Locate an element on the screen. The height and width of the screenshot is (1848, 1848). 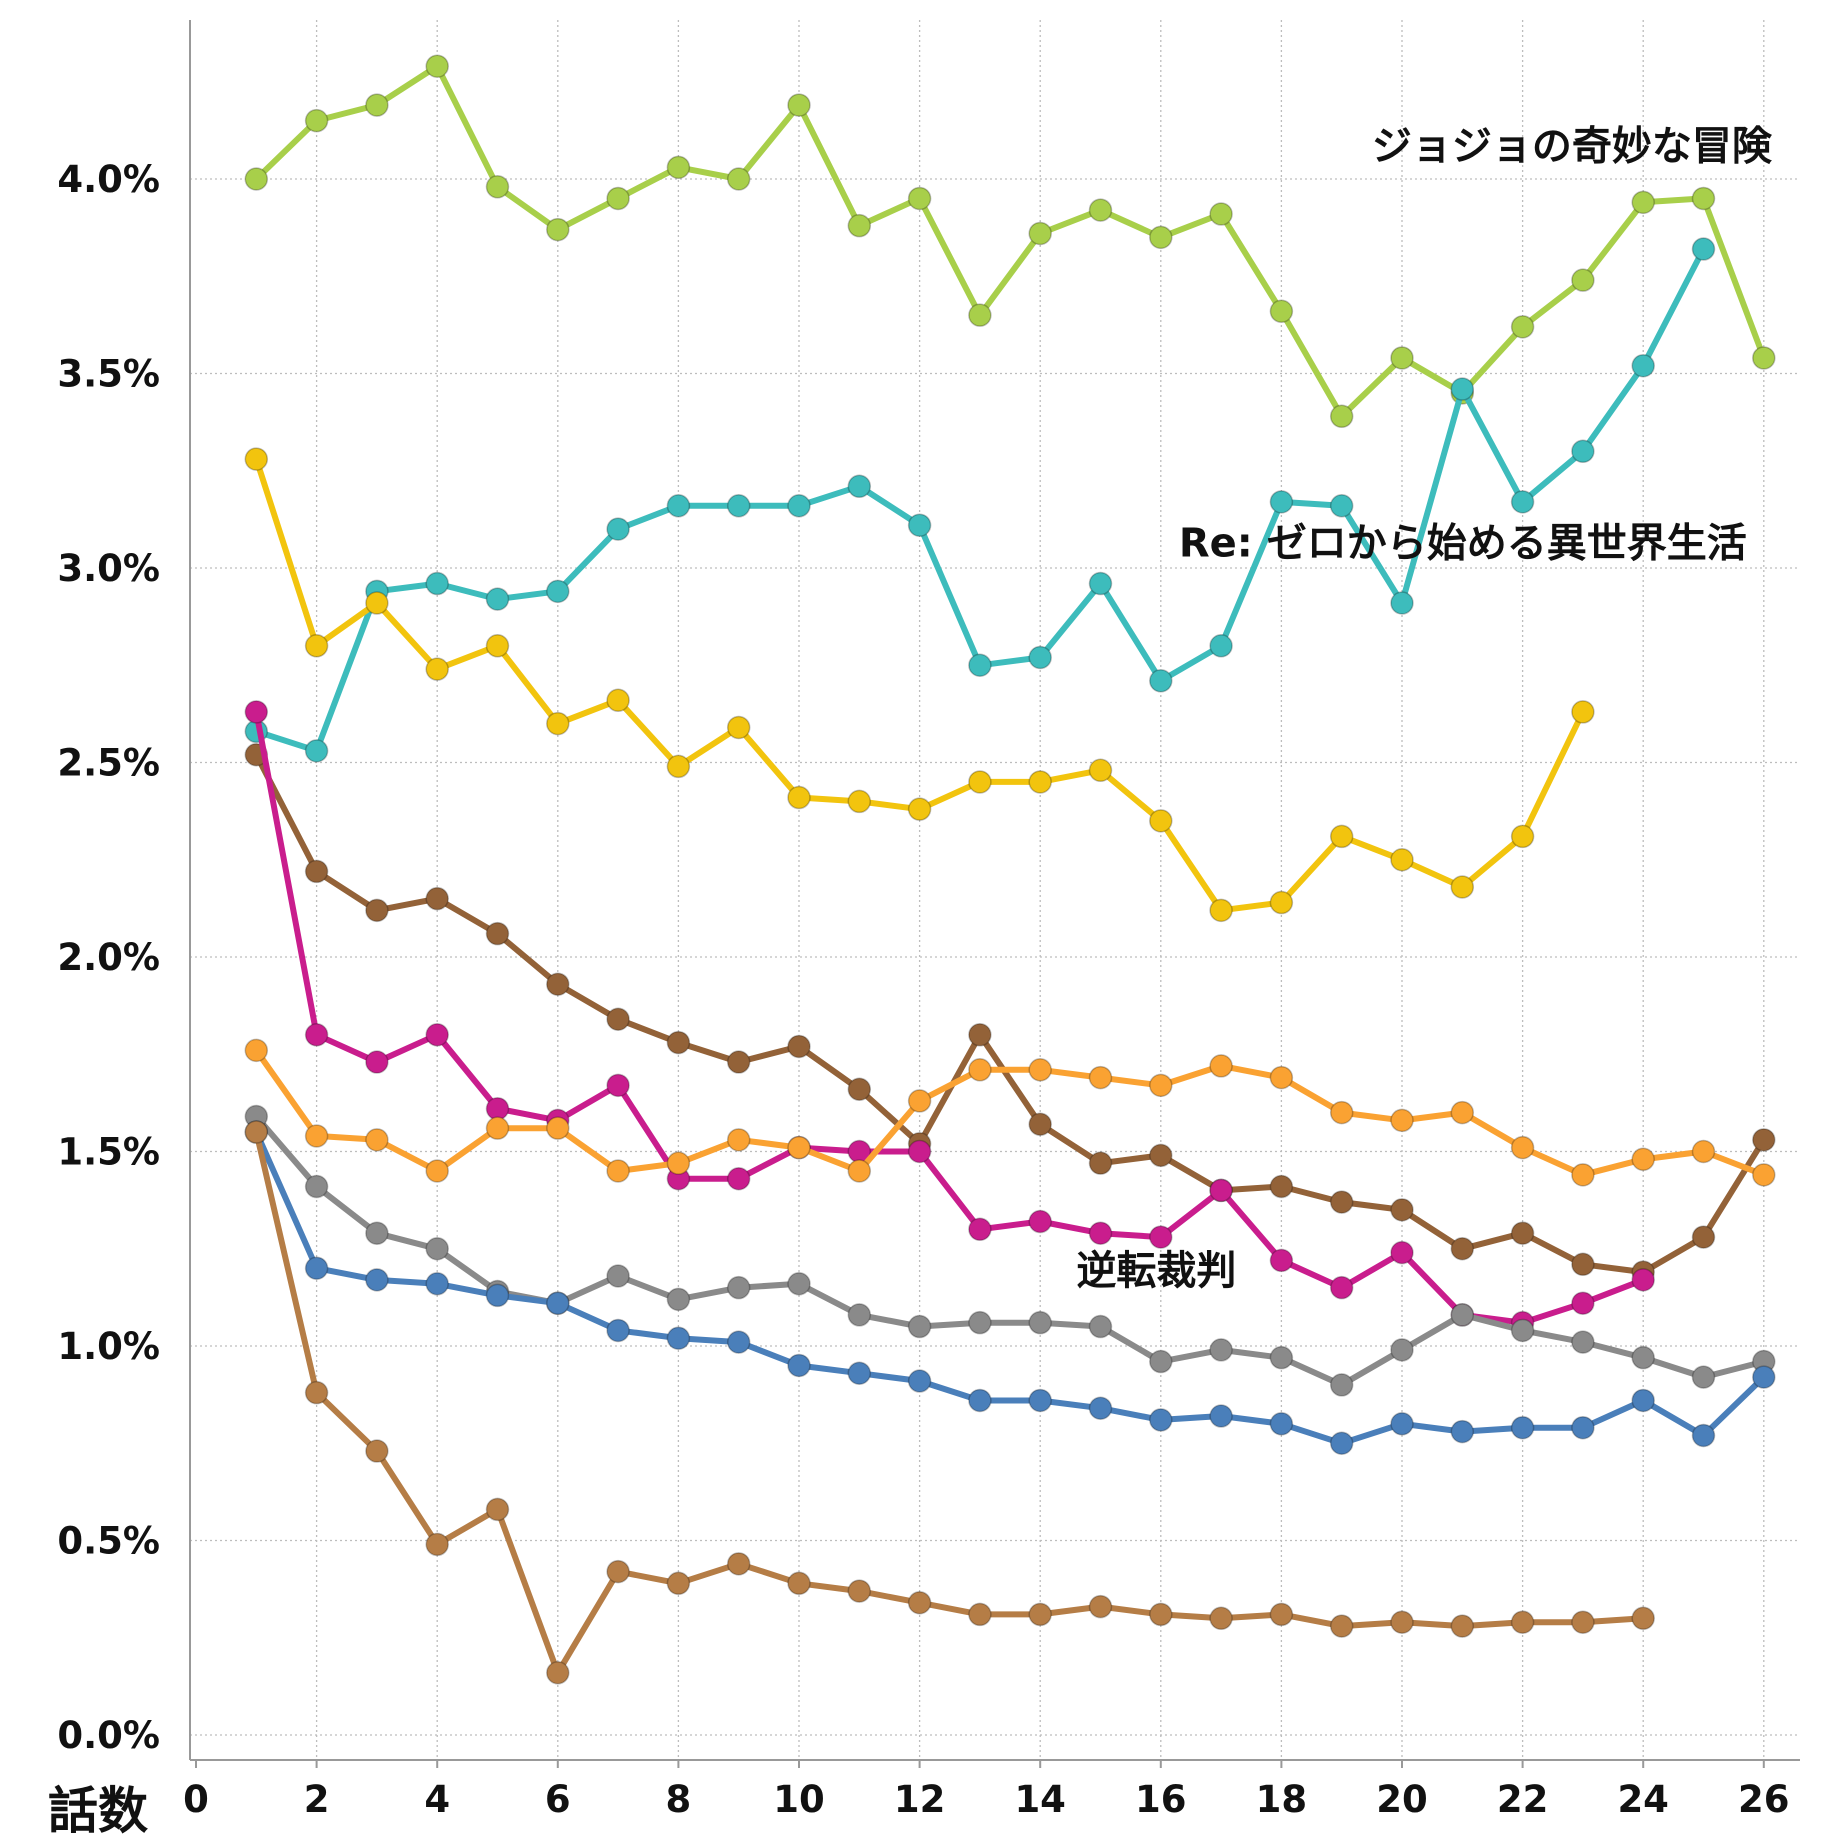
y-tick-label: 1.5% is located at coordinates (108, 1152).